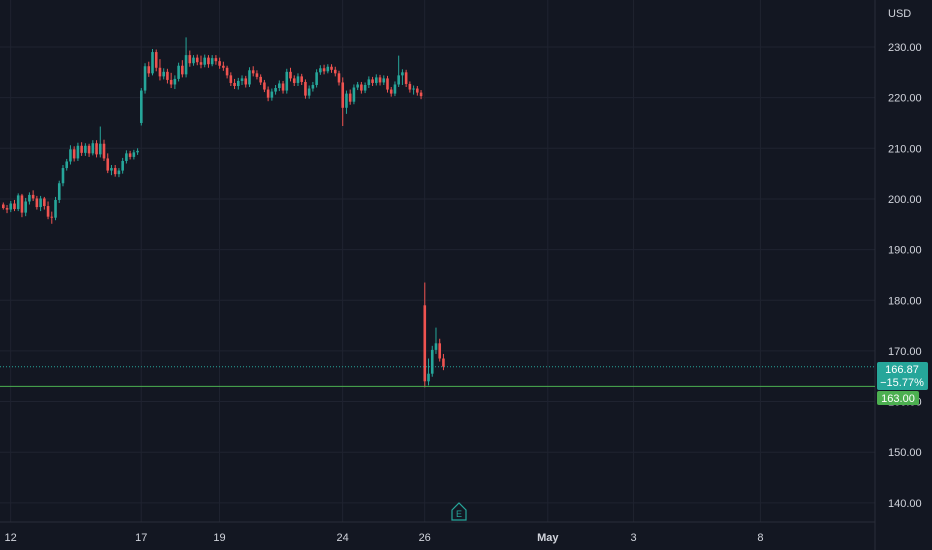 The height and width of the screenshot is (550, 932). Describe the element at coordinates (905, 99) in the screenshot. I see `y-tick-label: 220.00` at that location.